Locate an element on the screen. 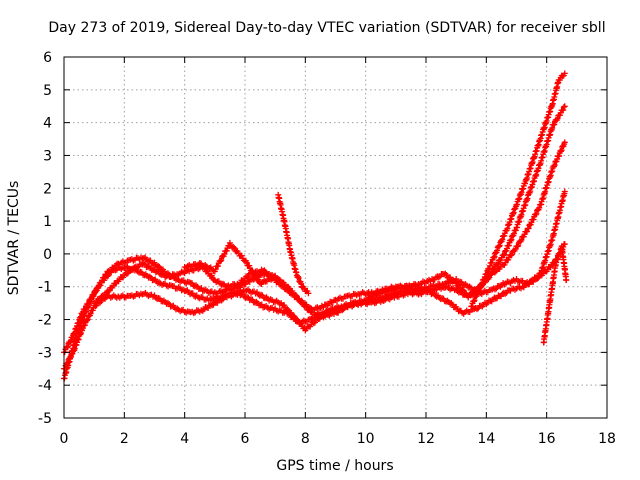 The width and height of the screenshot is (640, 480). y-tick-label: -3 is located at coordinates (45, 353).